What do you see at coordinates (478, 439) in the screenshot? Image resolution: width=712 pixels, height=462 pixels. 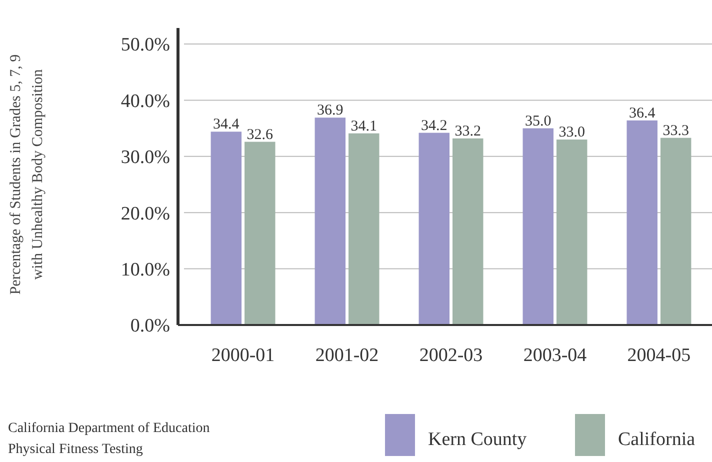 I see `legend-label: Kern County` at bounding box center [478, 439].